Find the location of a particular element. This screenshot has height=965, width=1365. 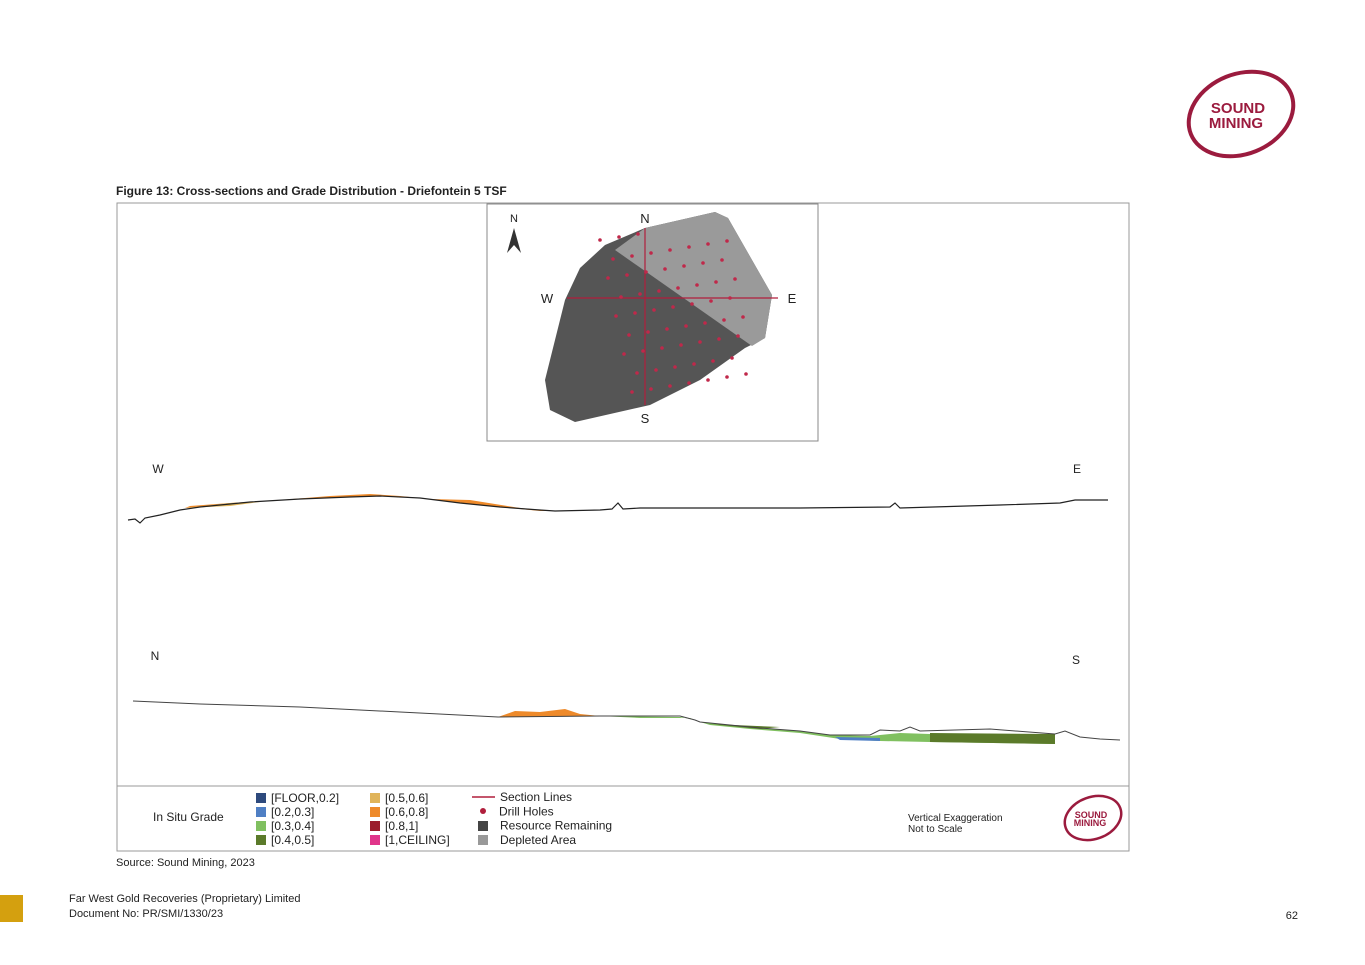

legend-key: Depleted Area is located at coordinates (538, 840).